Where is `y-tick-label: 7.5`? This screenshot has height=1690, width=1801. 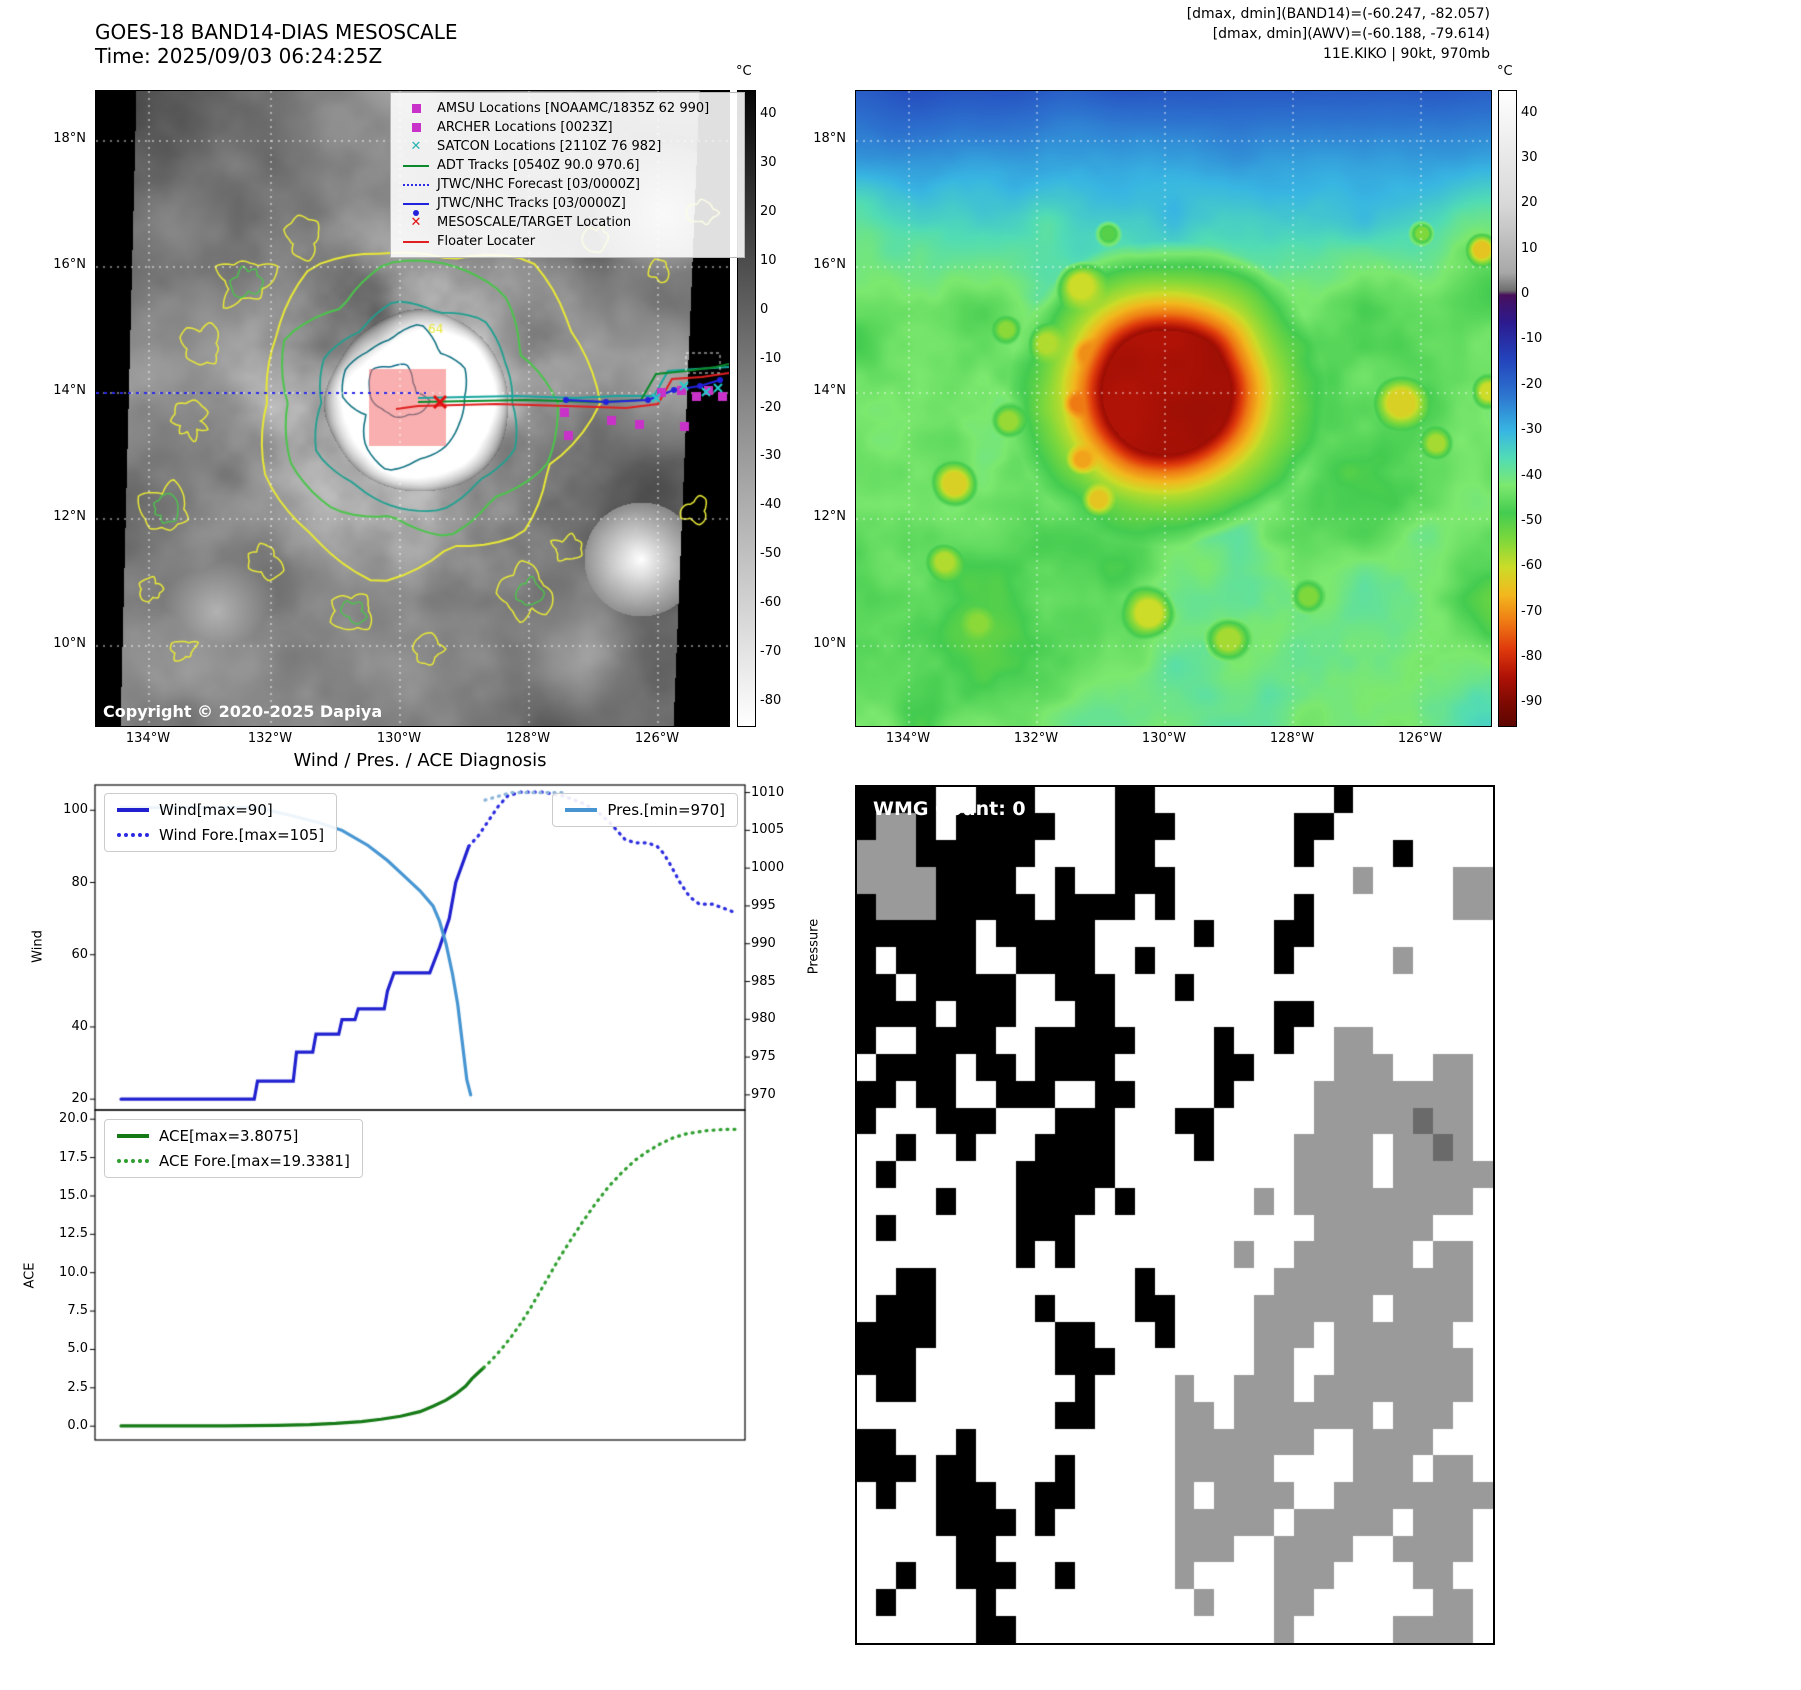 y-tick-label: 7.5 is located at coordinates (77, 1311).